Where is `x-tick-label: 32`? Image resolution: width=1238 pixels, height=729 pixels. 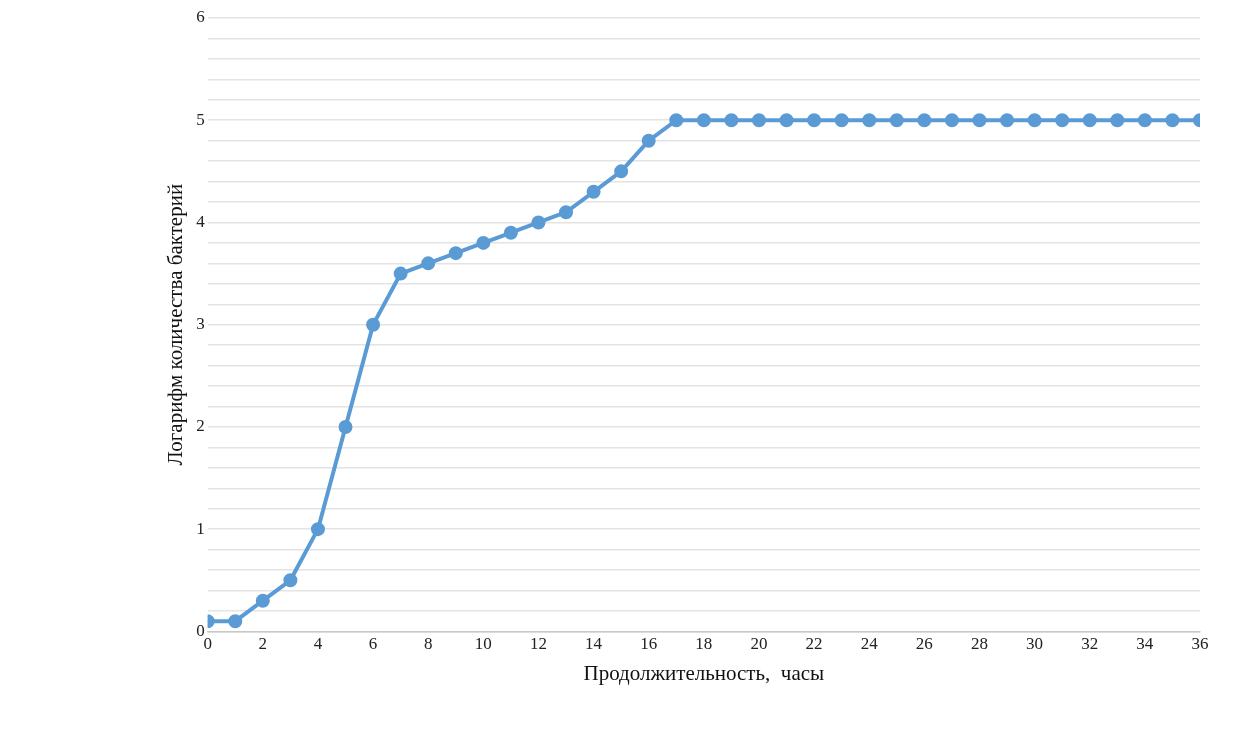
x-tick-label: 32 is located at coordinates (1090, 644).